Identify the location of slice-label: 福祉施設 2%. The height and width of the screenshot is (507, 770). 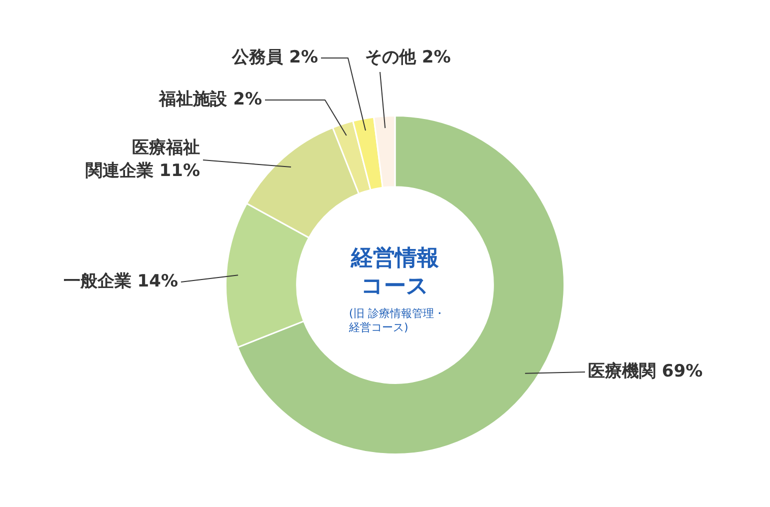
(210, 99).